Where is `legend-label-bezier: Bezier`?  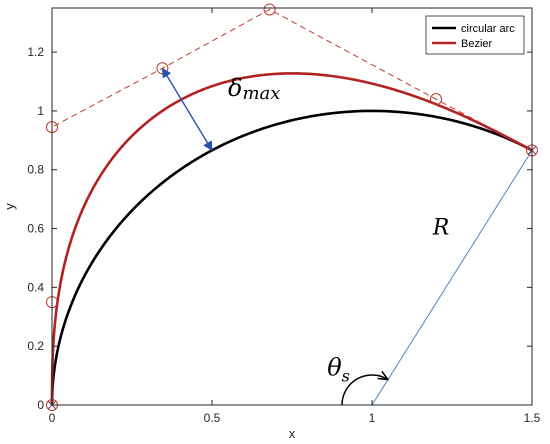 legend-label-bezier: Bezier is located at coordinates (477, 44).